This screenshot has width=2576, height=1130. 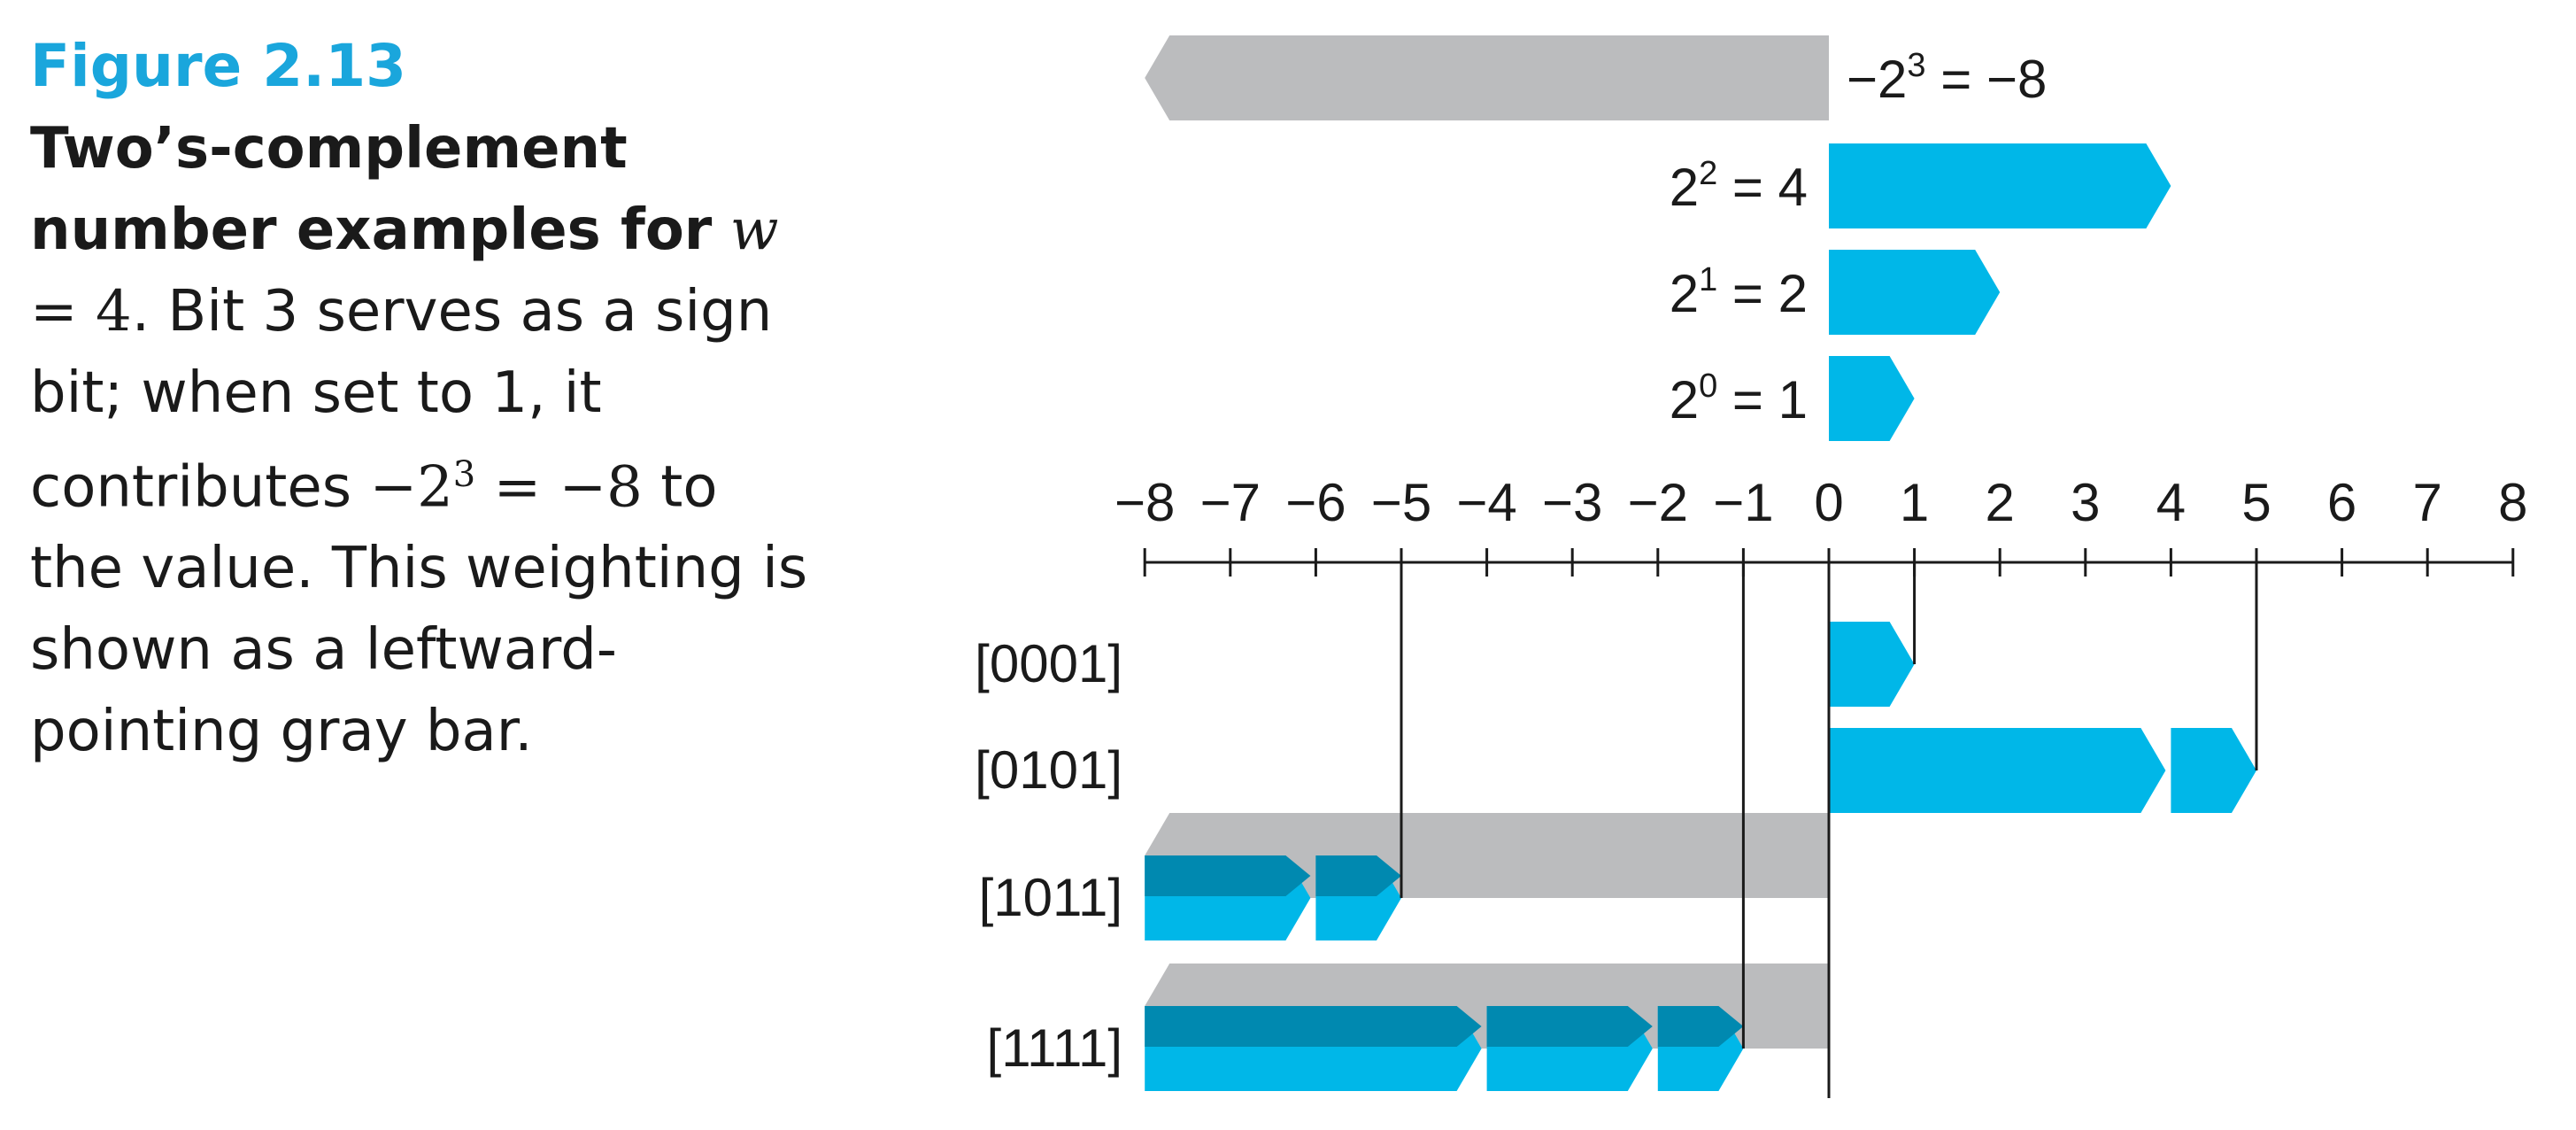 What do you see at coordinates (2171, 502) in the screenshot?
I see `axis-tick-label: 4` at bounding box center [2171, 502].